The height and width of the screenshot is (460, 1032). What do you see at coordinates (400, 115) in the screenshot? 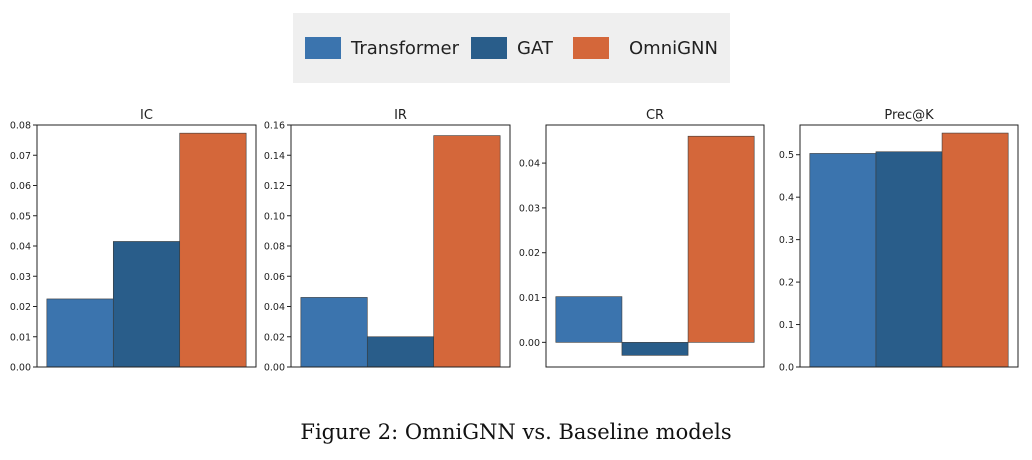
I see `chart-title: IR` at bounding box center [400, 115].